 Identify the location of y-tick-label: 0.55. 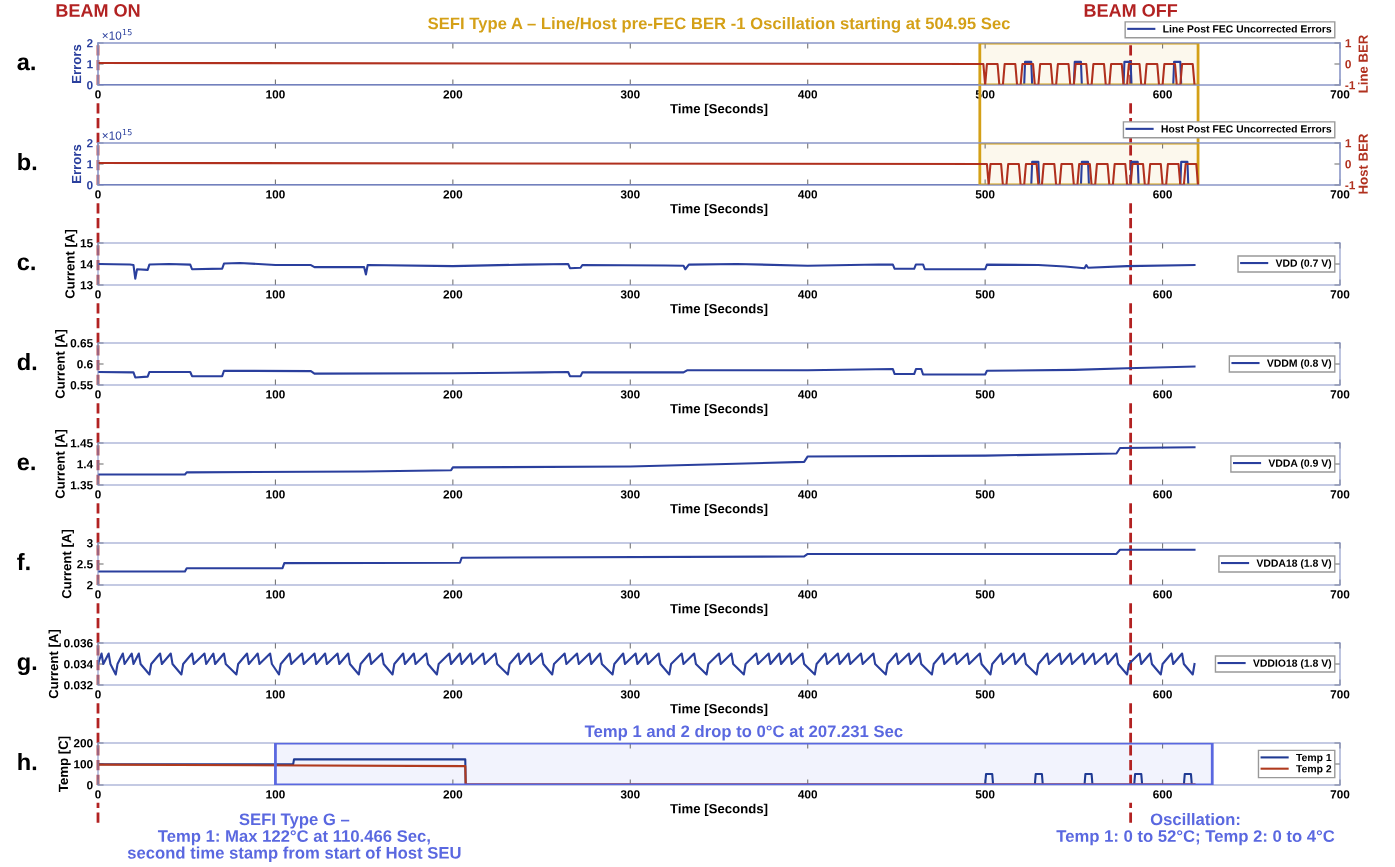
(81, 385).